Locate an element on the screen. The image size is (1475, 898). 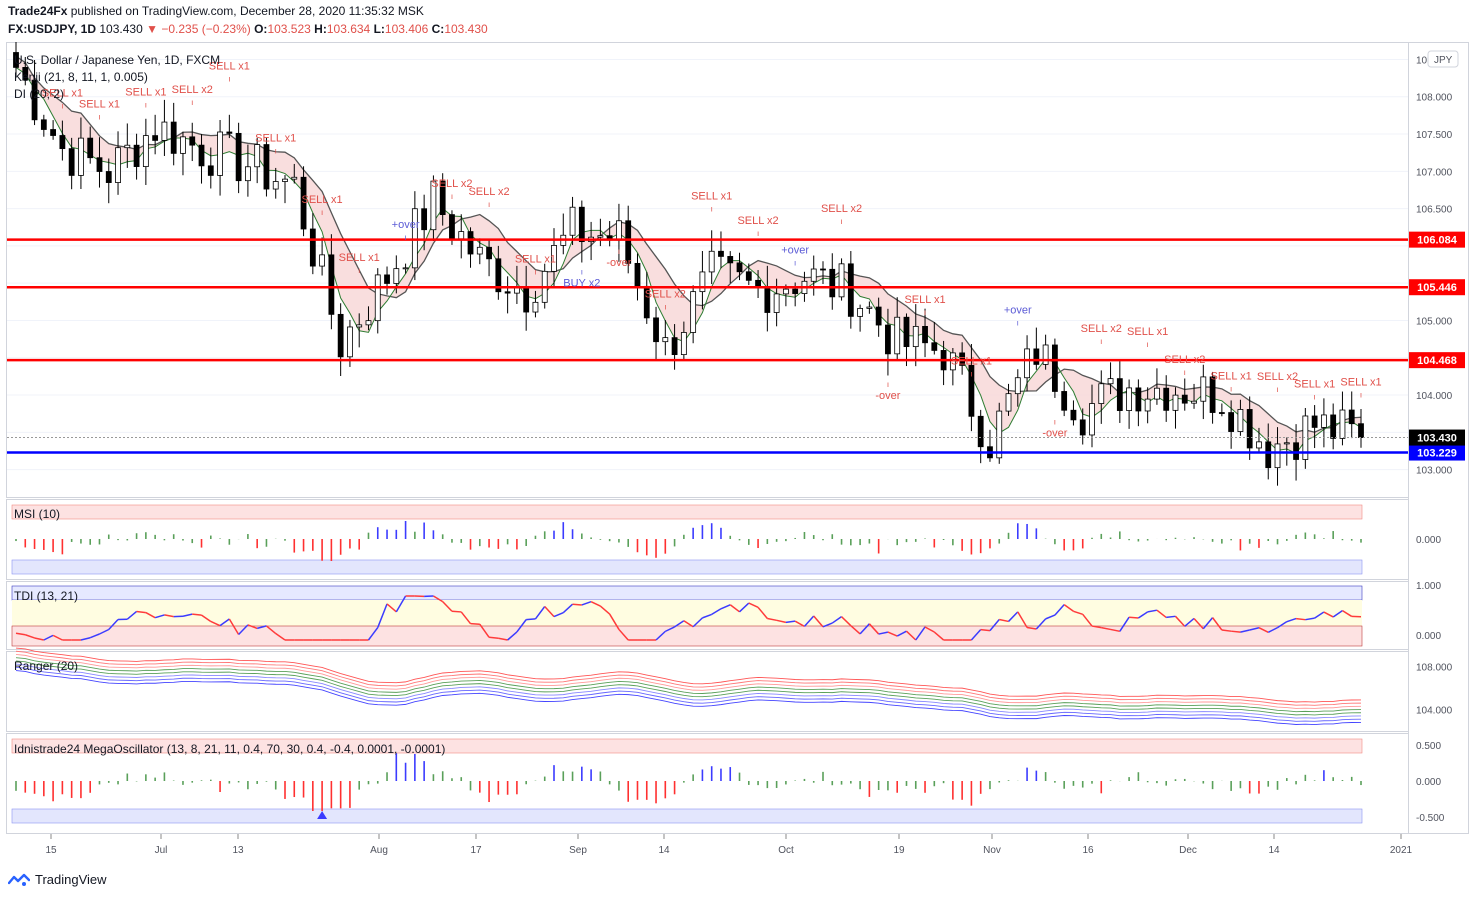
main-pane-title: U.S. Dollar / Japanese Yen, 1D, FXCM is located at coordinates (117, 60).